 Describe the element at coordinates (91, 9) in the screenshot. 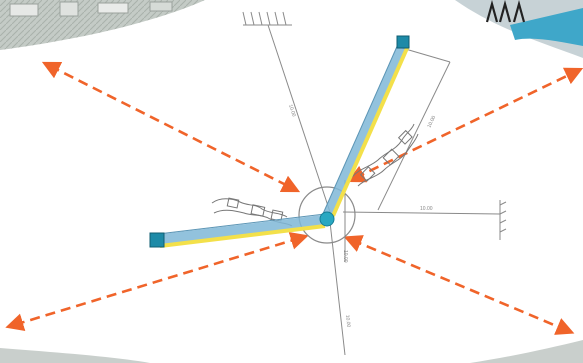

I see `corner-photo-top-left-details` at that location.